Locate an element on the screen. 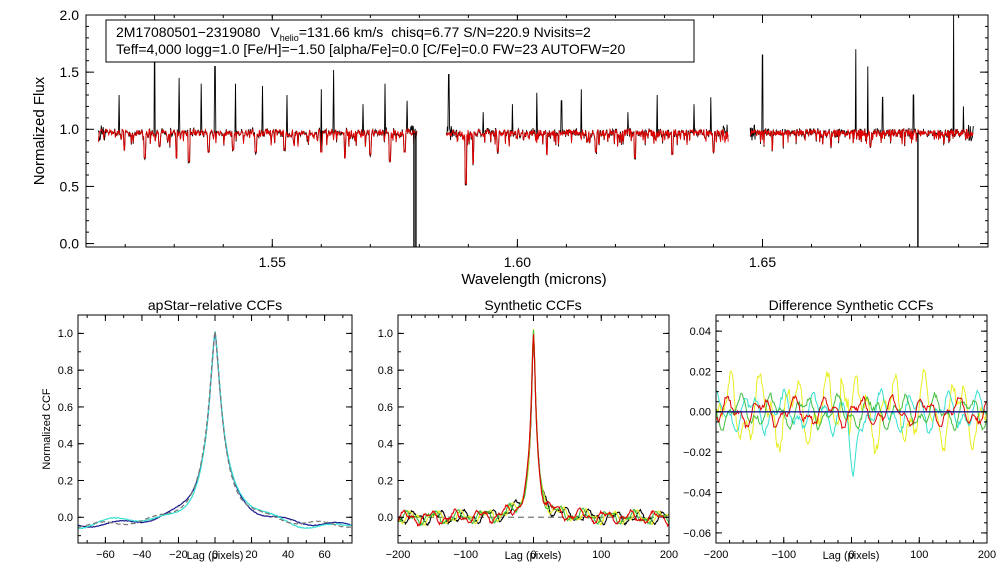  apstar-ccf-ytick-label-1: 0.2 is located at coordinates (65, 481).